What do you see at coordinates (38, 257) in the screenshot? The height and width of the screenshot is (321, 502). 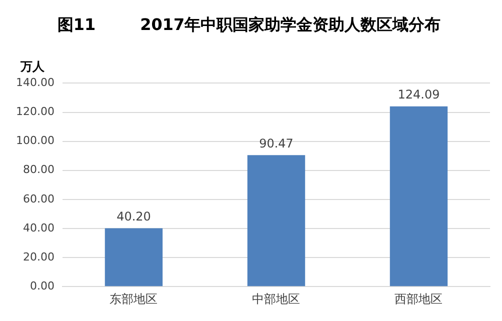 I see `y-tick-label: 20.00` at bounding box center [38, 257].